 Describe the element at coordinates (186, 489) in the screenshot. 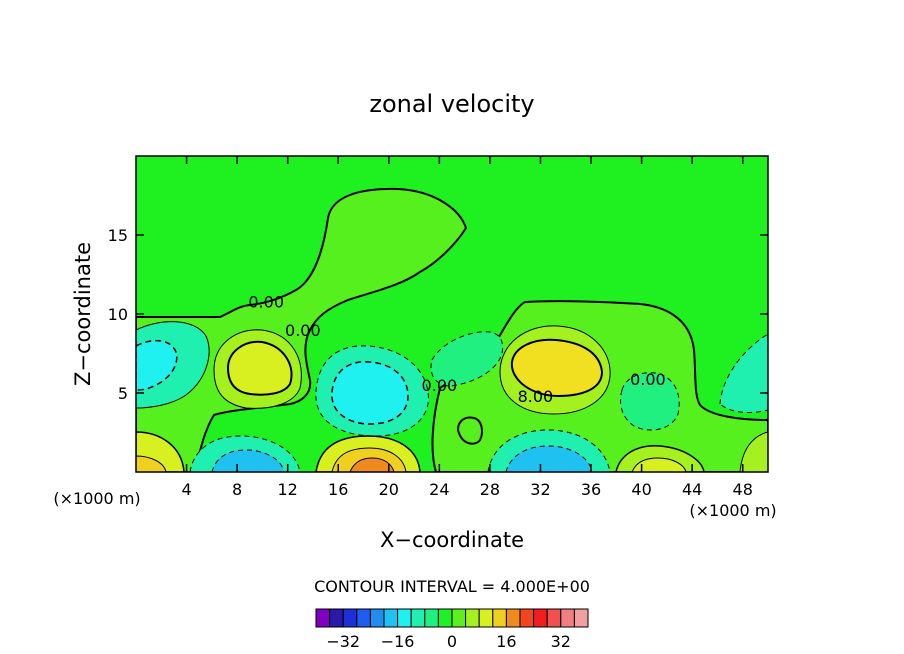

I see `x-tick-label: 4` at that location.